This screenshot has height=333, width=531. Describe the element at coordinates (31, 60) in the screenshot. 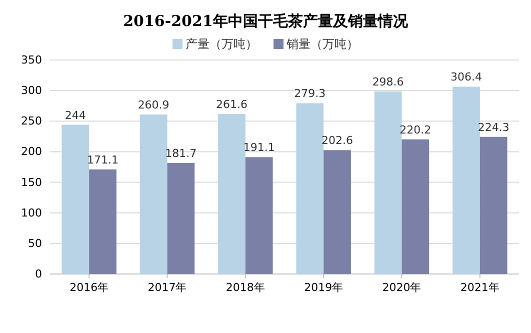

I see `y-tick-label: 350` at that location.